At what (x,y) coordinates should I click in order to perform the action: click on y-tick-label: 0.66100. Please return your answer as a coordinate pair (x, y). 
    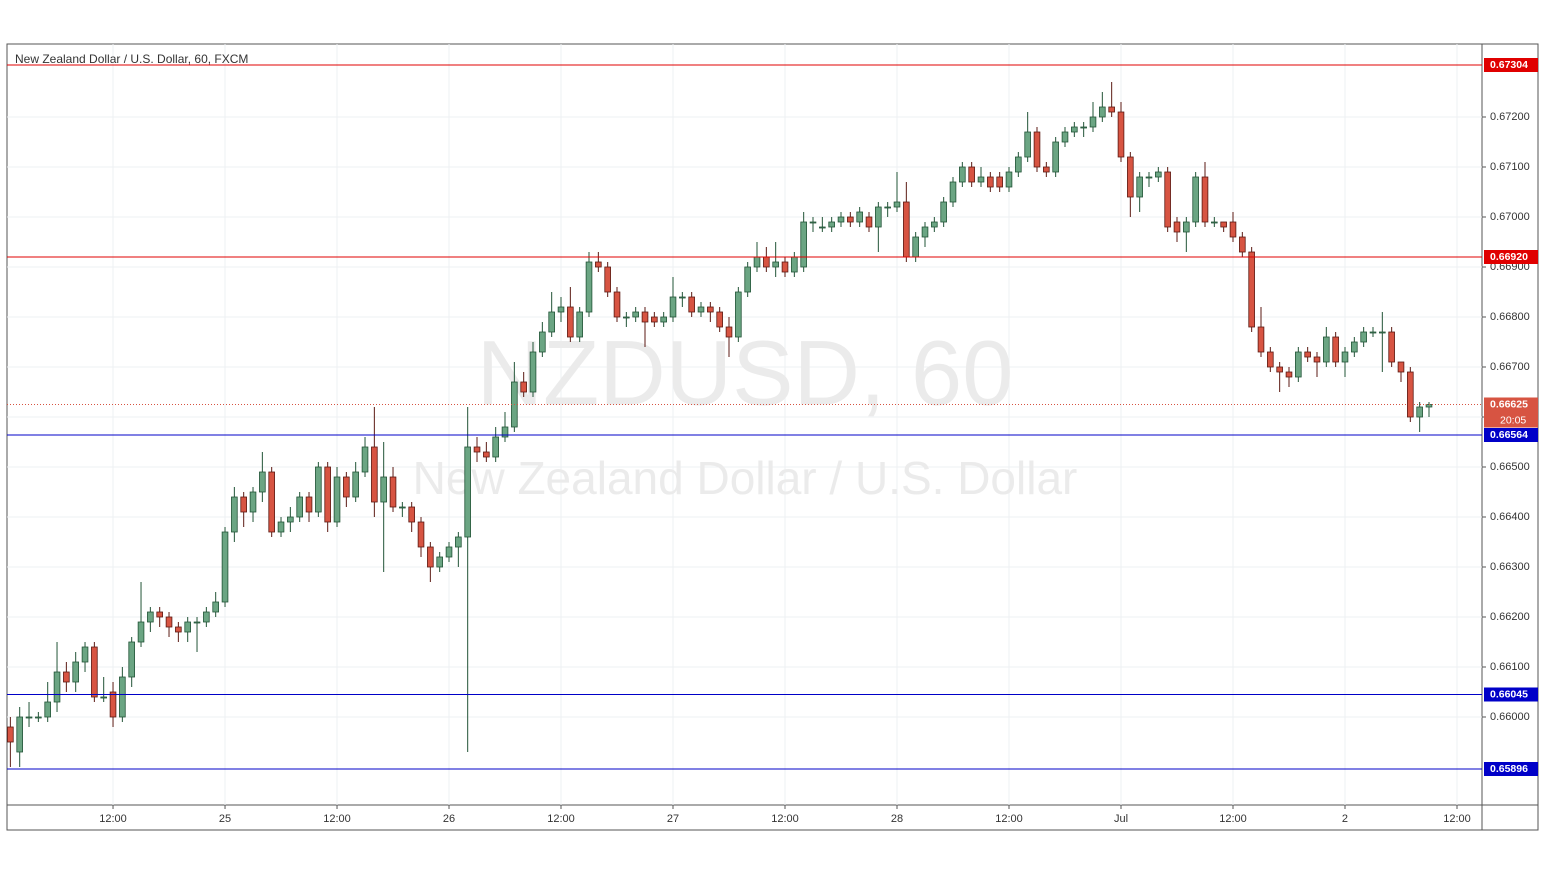
    Looking at the image, I should click on (1510, 667).